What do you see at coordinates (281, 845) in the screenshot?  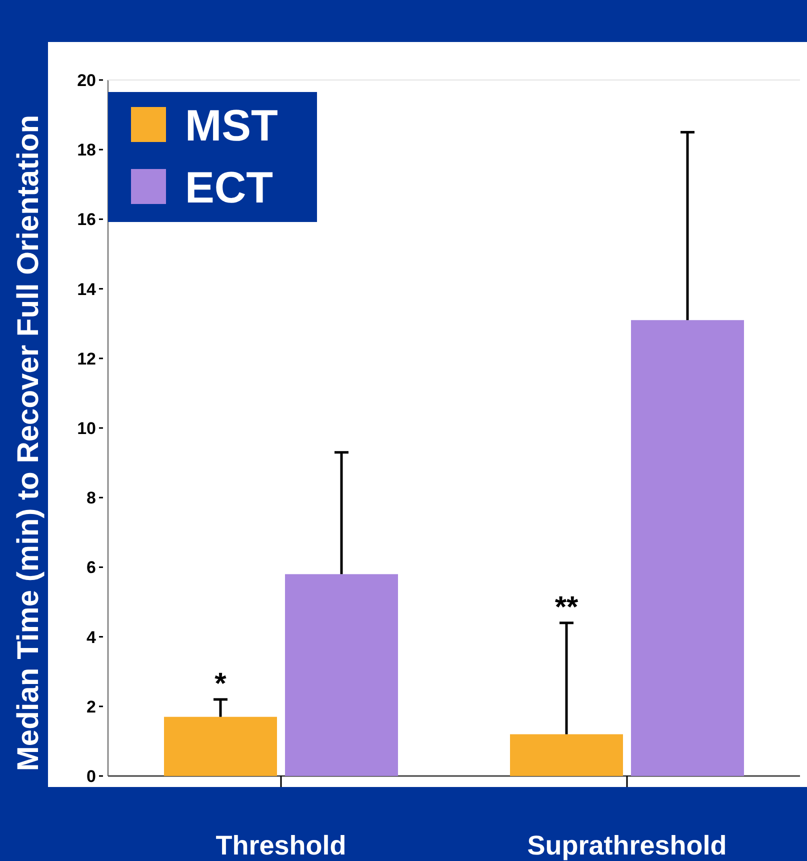 I see `x-tick-label: Threshold` at bounding box center [281, 845].